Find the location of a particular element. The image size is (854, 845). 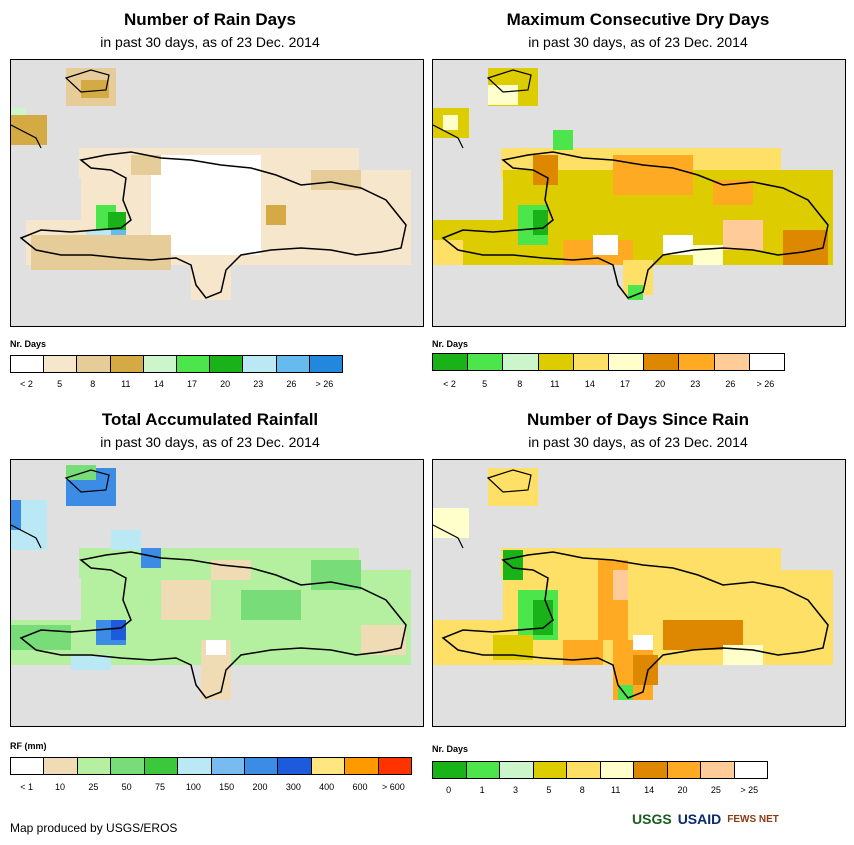

panel-title: Number of Days Since Rain is located at coordinates (637, 419).